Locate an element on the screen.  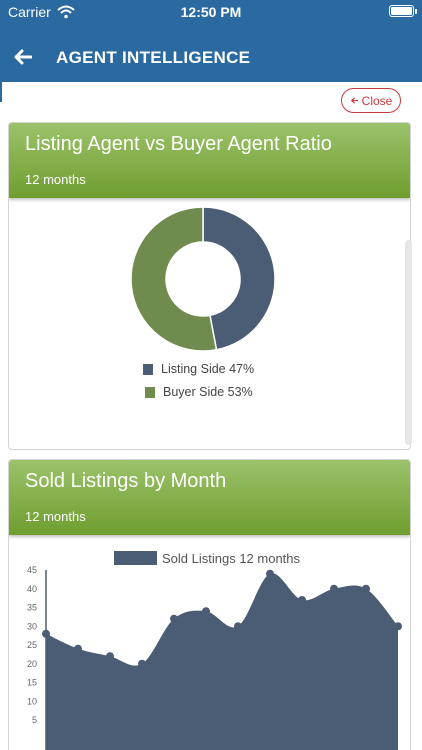
legend-item-buyer-side: Buyer Side 53% is located at coordinates (199, 392).